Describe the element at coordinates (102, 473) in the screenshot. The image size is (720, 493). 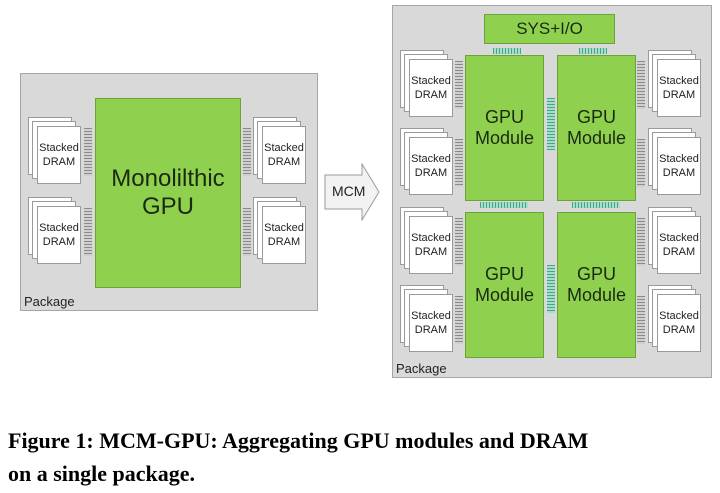
I see `figure-caption-line2: on a single package.` at that location.